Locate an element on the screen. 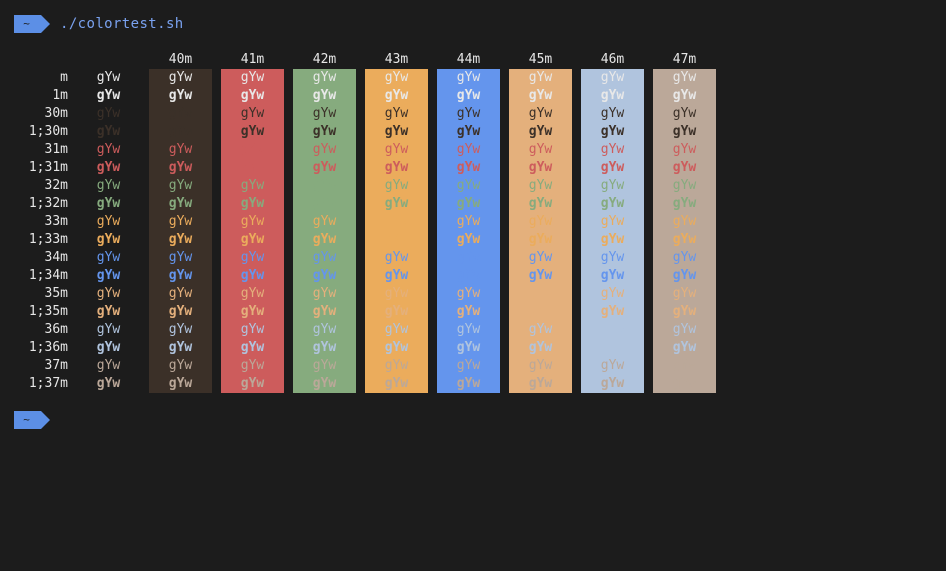  bg-column-41m is located at coordinates (252, 231).